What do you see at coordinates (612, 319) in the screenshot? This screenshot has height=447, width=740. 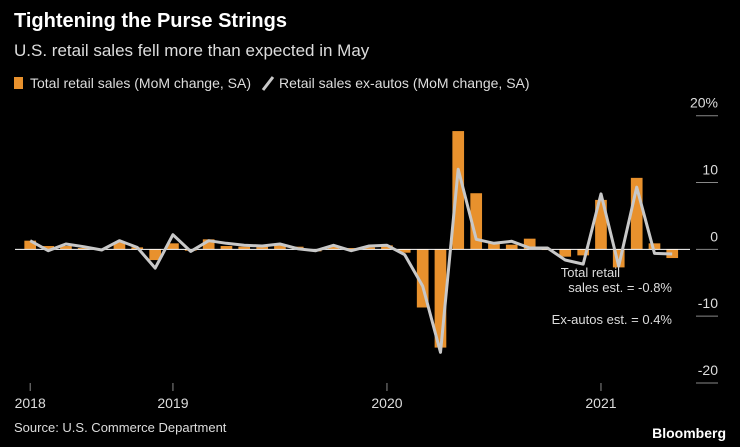 I see `annotation: Ex-autos est. = 0.4%` at bounding box center [612, 319].